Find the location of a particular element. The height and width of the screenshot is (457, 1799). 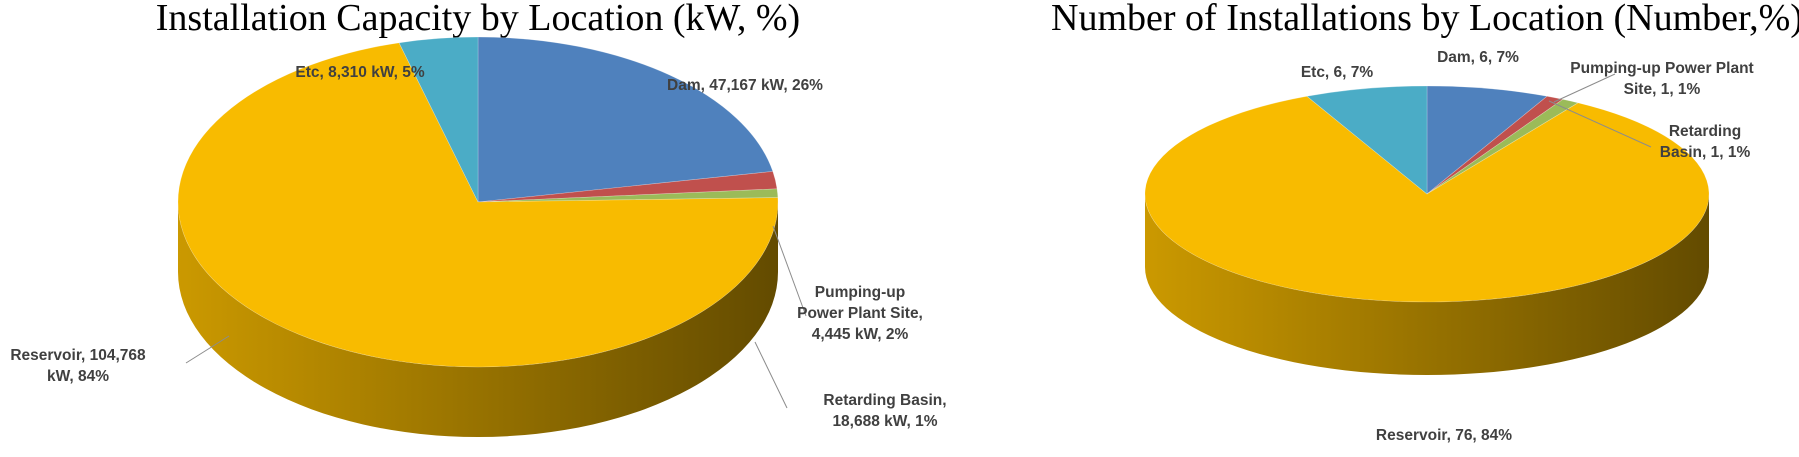

data-label-dam: Dam, 6, 7% is located at coordinates (1478, 57).